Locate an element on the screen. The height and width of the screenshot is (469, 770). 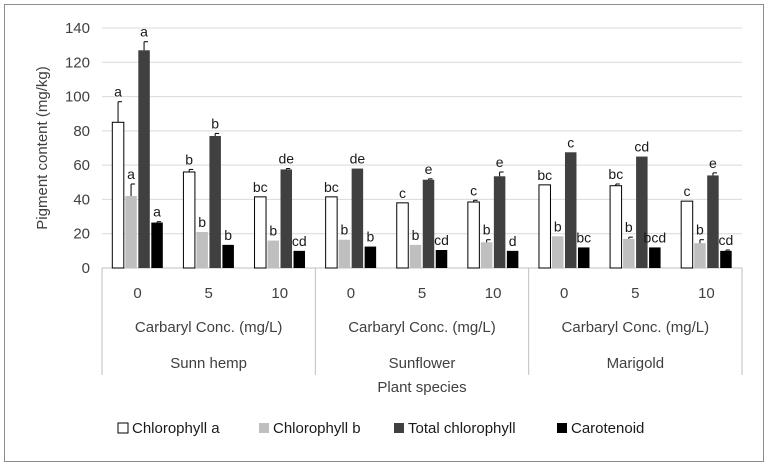
species-label: Marigold is located at coordinates (636, 363).